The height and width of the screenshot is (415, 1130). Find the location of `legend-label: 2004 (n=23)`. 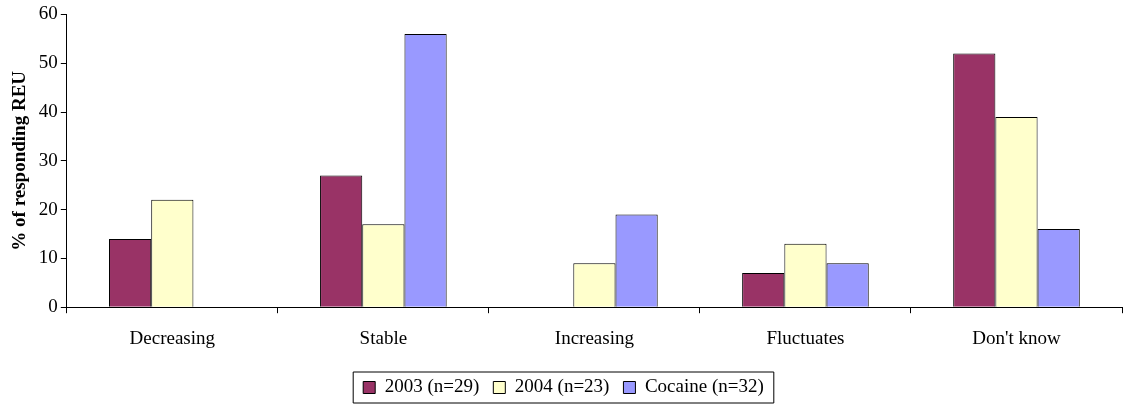

legend-label: 2004 (n=23) is located at coordinates (562, 386).